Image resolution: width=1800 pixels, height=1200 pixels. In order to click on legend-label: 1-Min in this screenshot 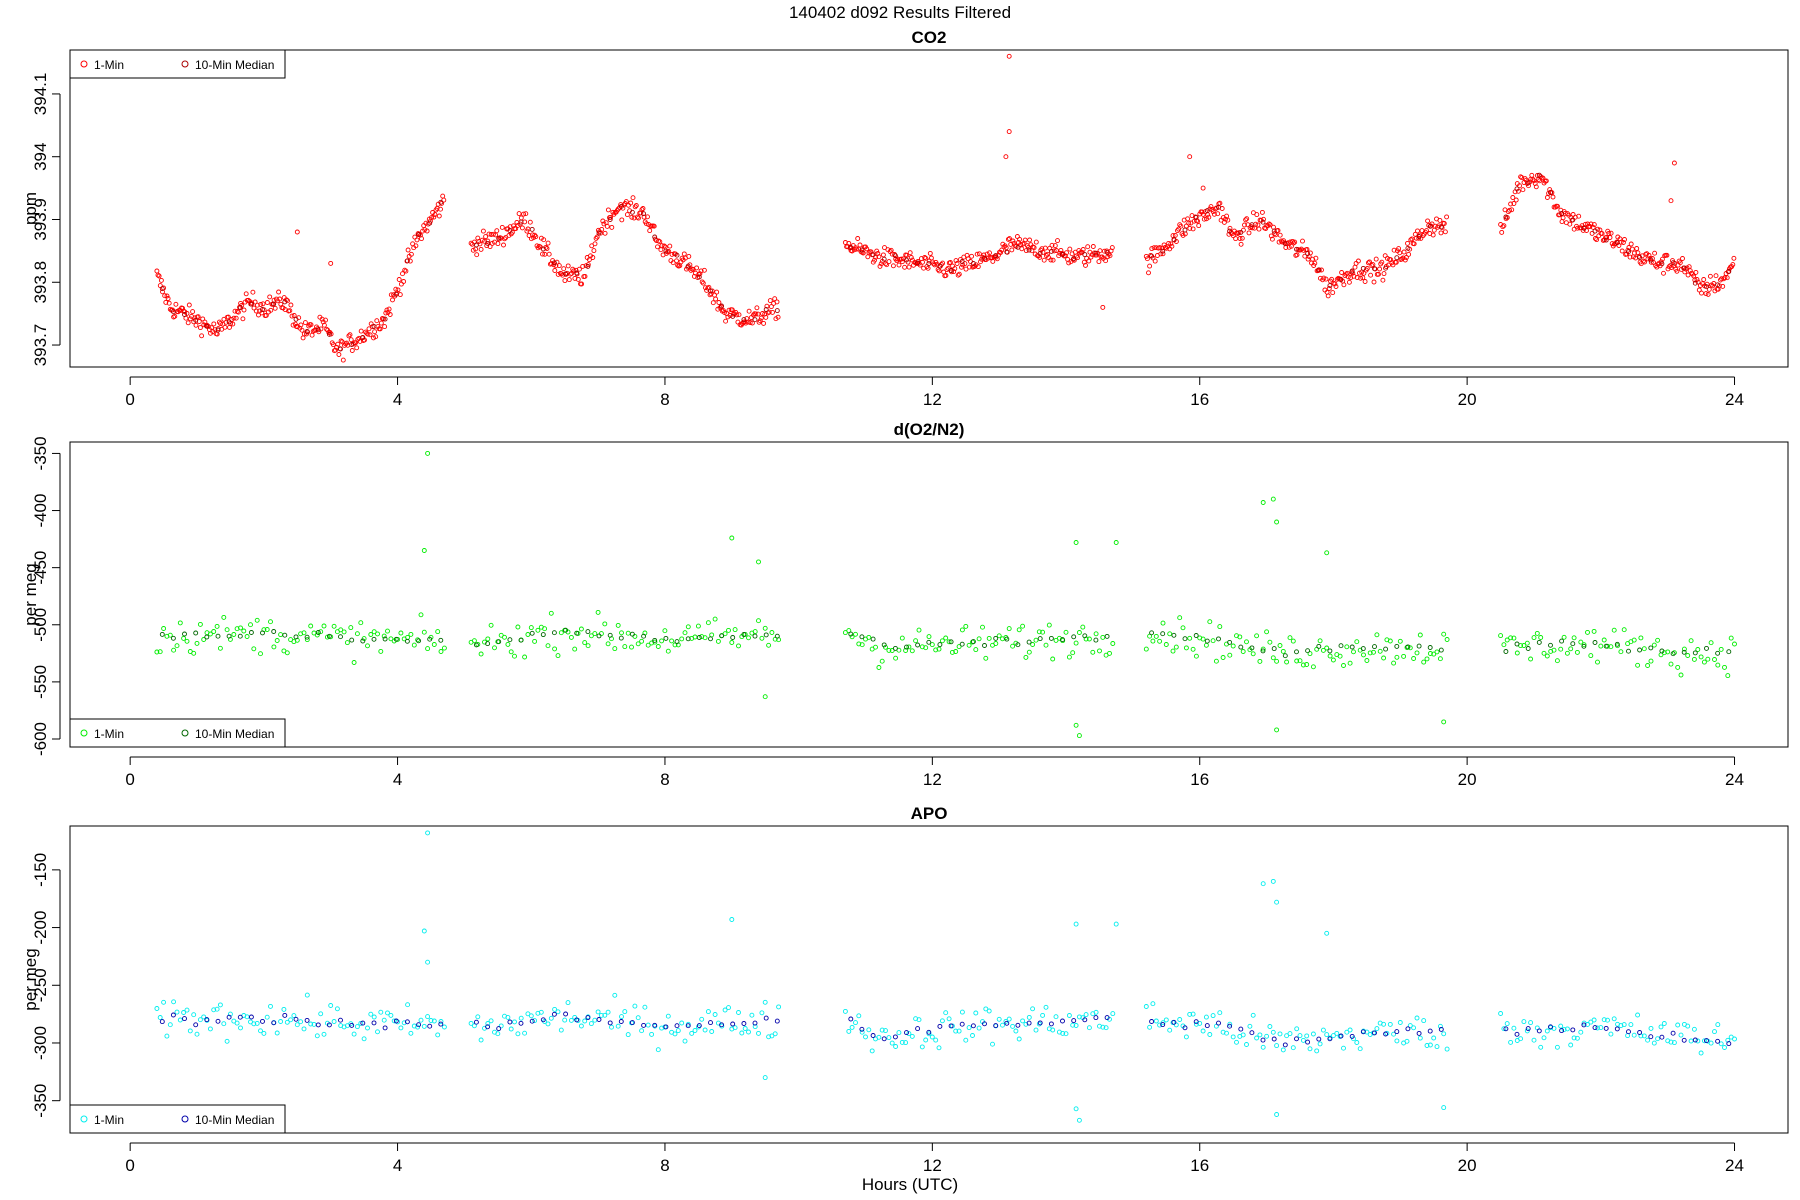, I will do `click(109, 734)`.